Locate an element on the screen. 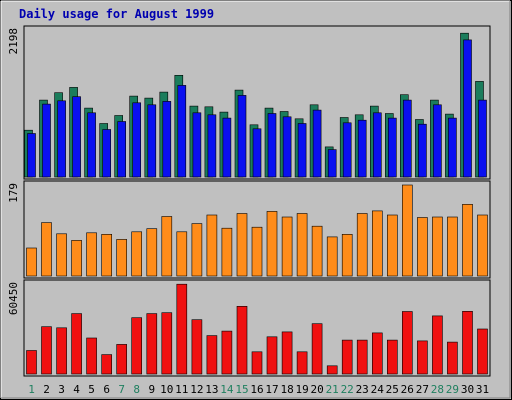  day-label: 17 is located at coordinates (271, 389).